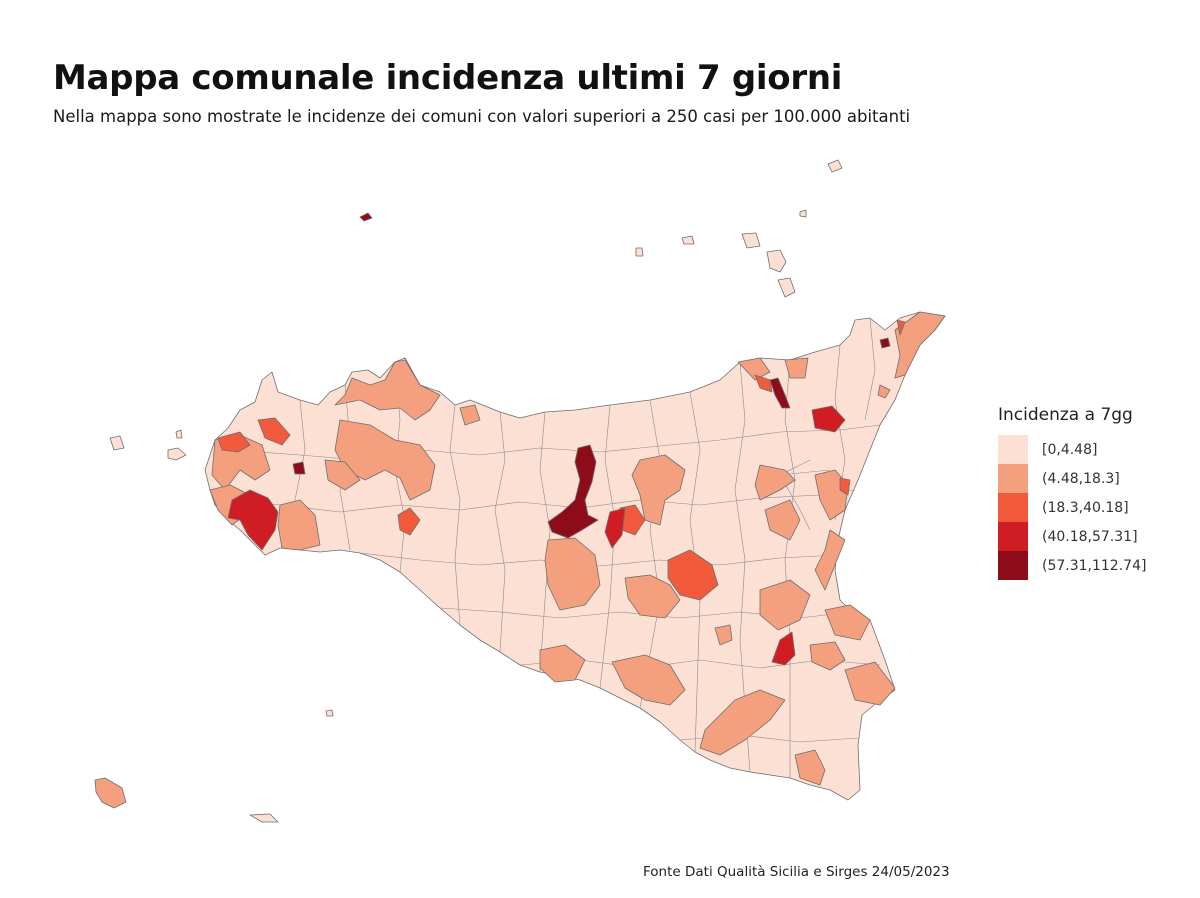 Image resolution: width=1200 pixels, height=898 pixels. I want to click on legend-item: (18.3,40.18], so click(1072, 507).